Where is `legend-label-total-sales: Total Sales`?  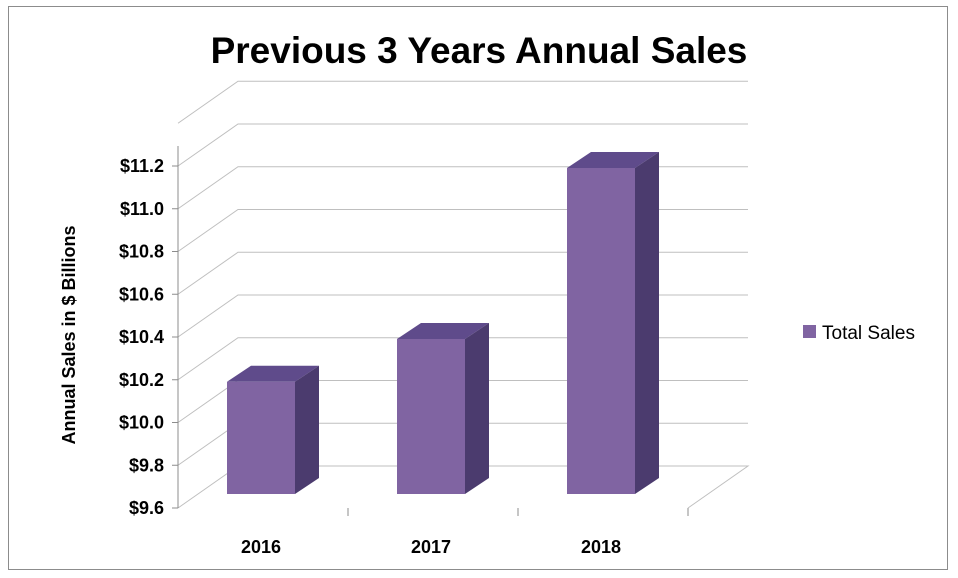
legend-label-total-sales: Total Sales is located at coordinates (868, 333).